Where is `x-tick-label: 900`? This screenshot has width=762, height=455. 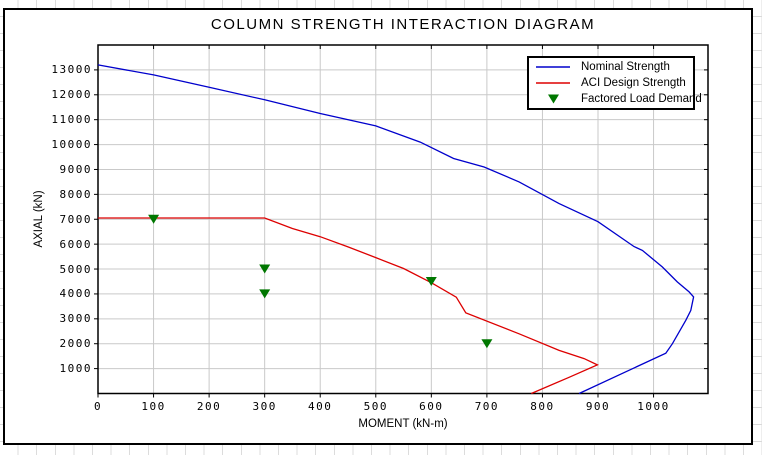
x-tick-label: 900 is located at coordinates (598, 406).